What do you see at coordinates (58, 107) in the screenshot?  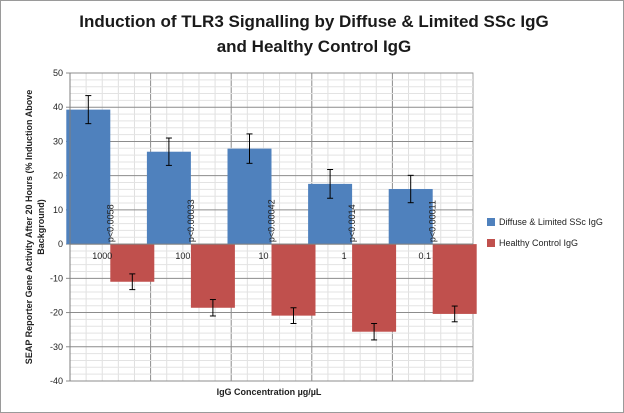 I see `y-tick-label: 40` at bounding box center [58, 107].